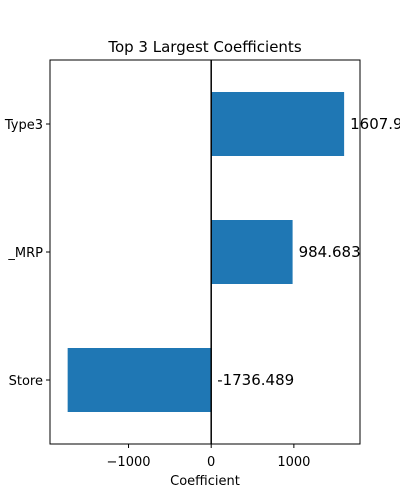  I want to click on x-tick-label: −1000, so click(129, 462).